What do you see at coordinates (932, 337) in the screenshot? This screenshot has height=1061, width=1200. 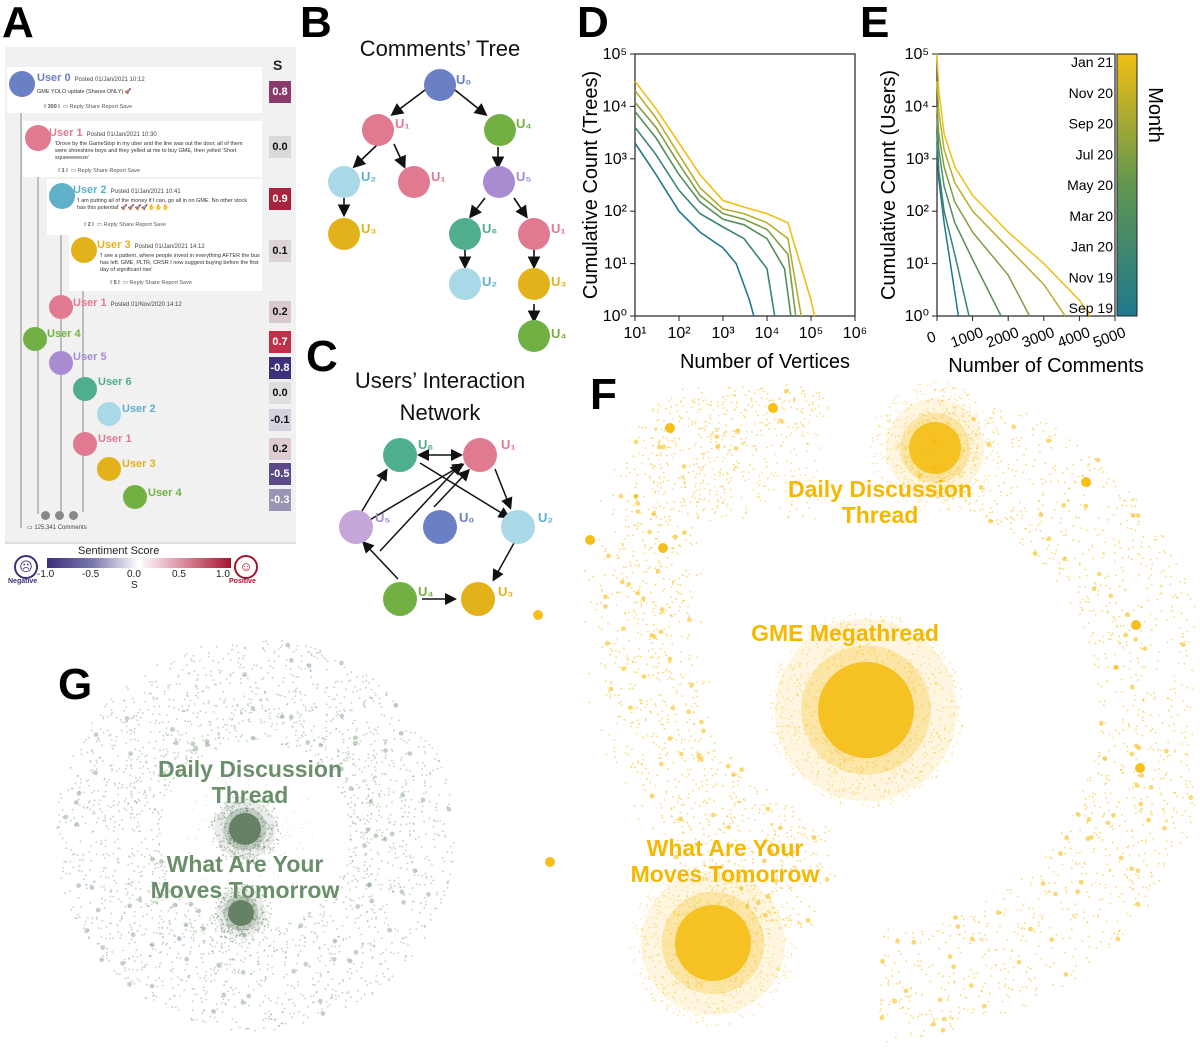 I see `x-tick-label: 0` at bounding box center [932, 337].